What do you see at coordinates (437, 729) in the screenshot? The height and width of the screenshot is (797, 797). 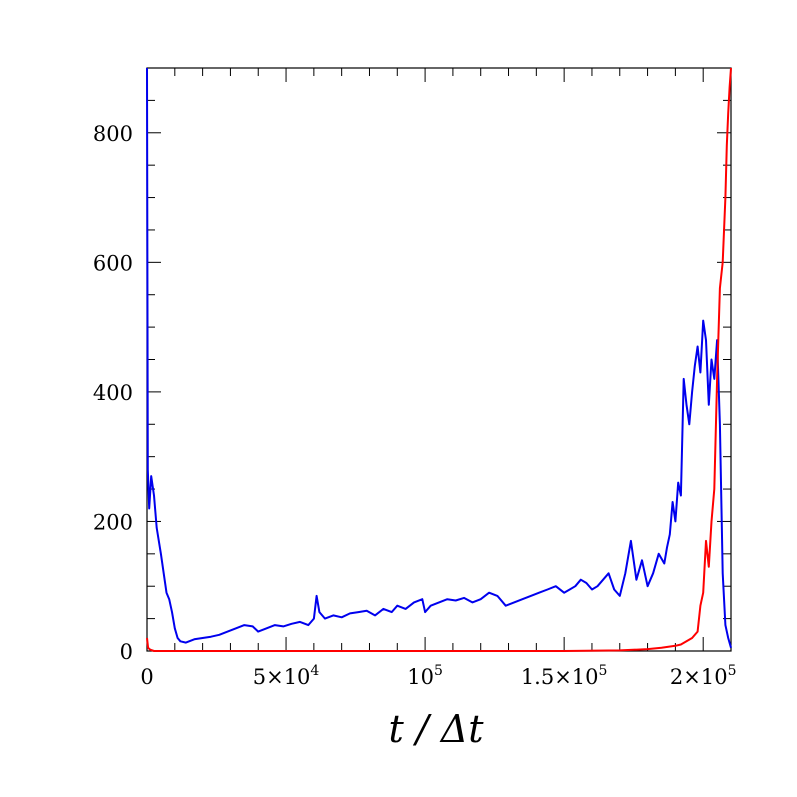 I see `x-axis-title: t / Δt` at bounding box center [437, 729].